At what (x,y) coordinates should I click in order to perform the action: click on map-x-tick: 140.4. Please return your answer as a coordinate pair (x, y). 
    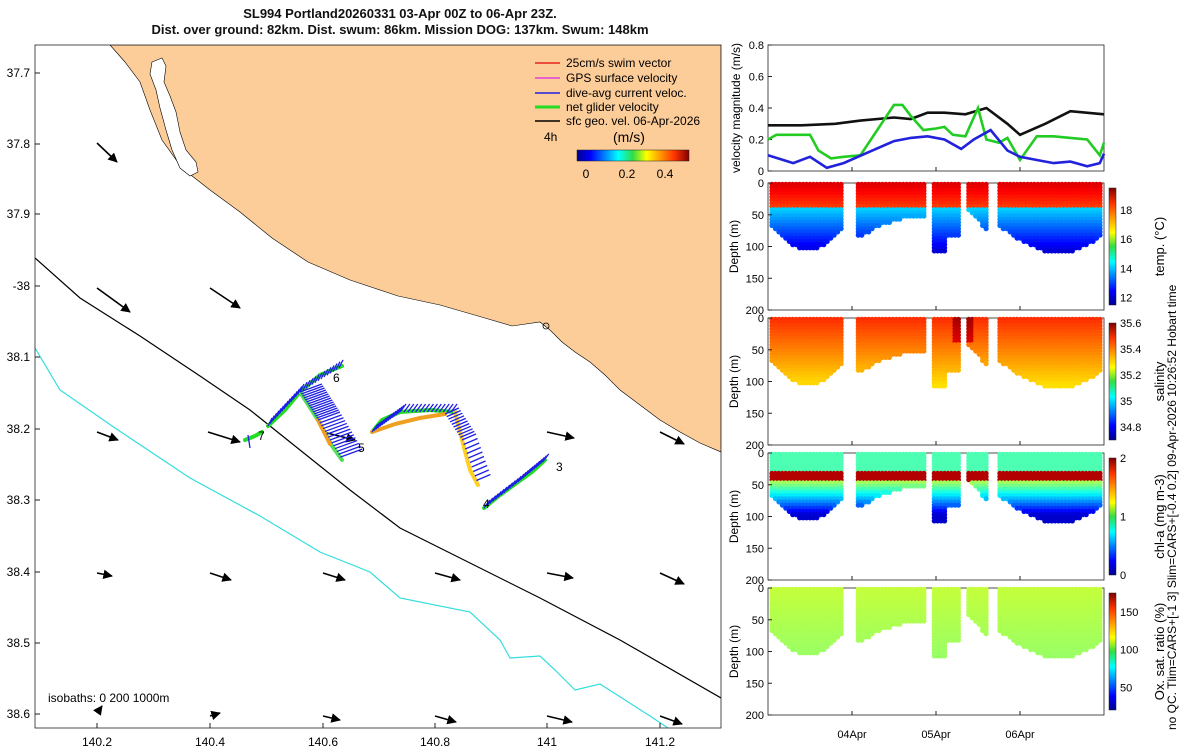
    Looking at the image, I should click on (210, 742).